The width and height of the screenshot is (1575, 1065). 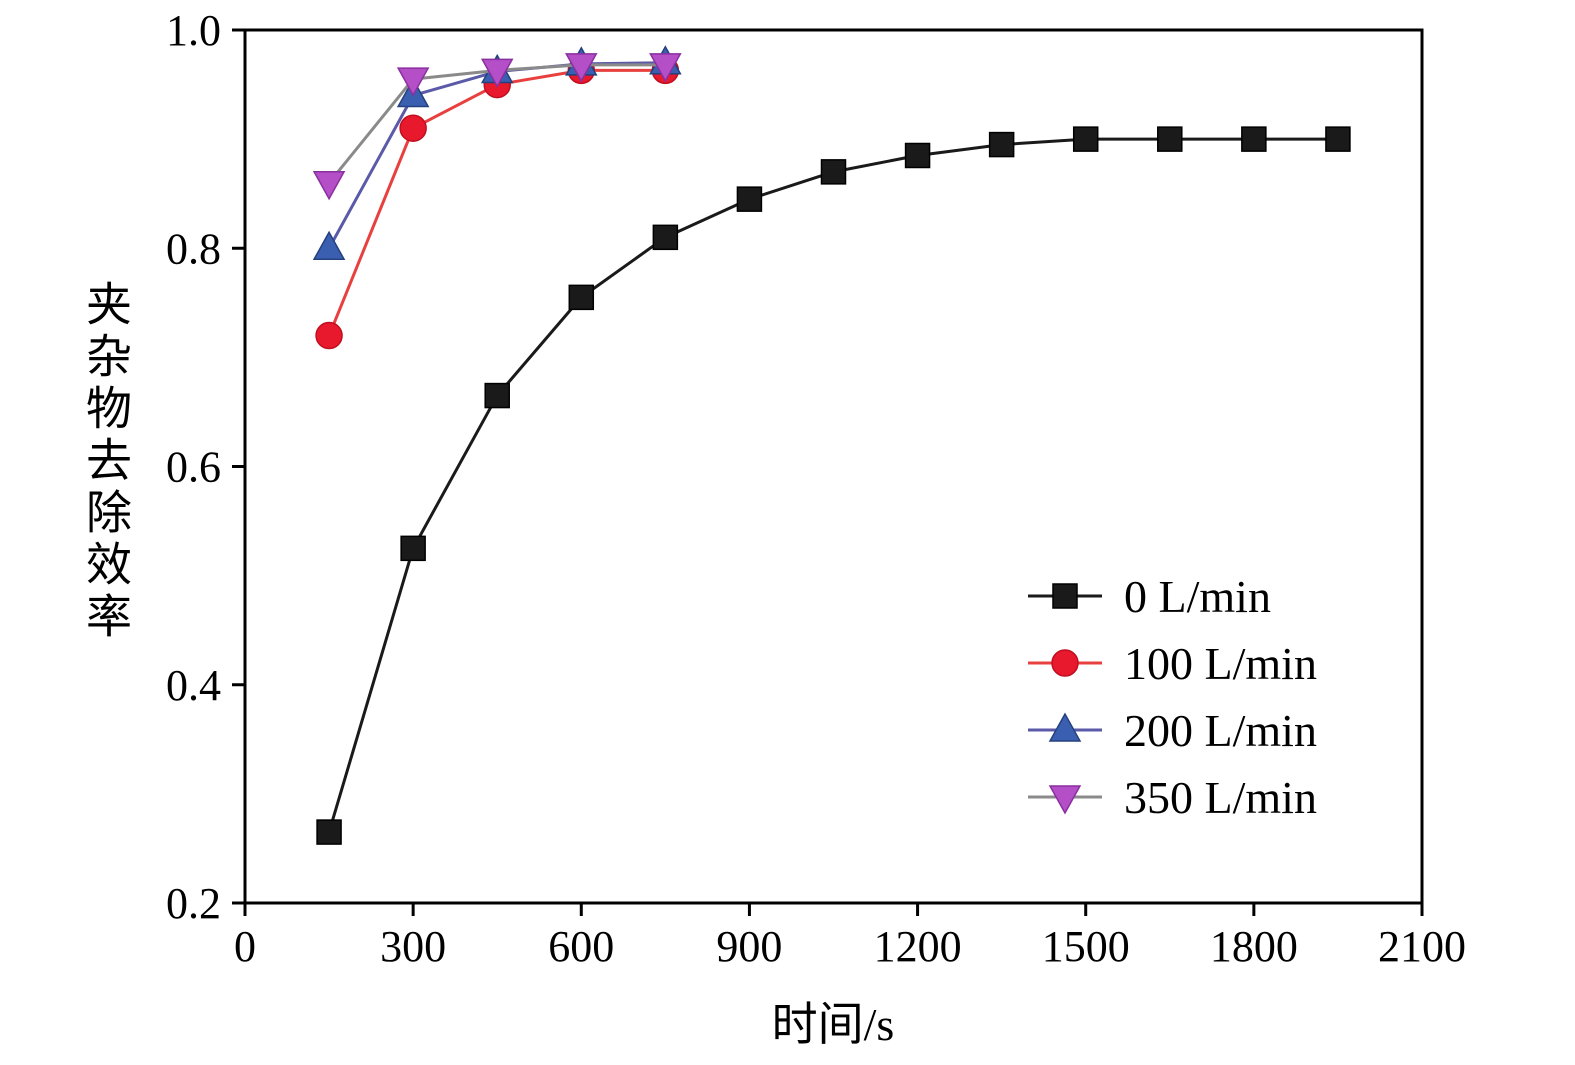 I want to click on x-tick-label: 2100, so click(x=1422, y=946).